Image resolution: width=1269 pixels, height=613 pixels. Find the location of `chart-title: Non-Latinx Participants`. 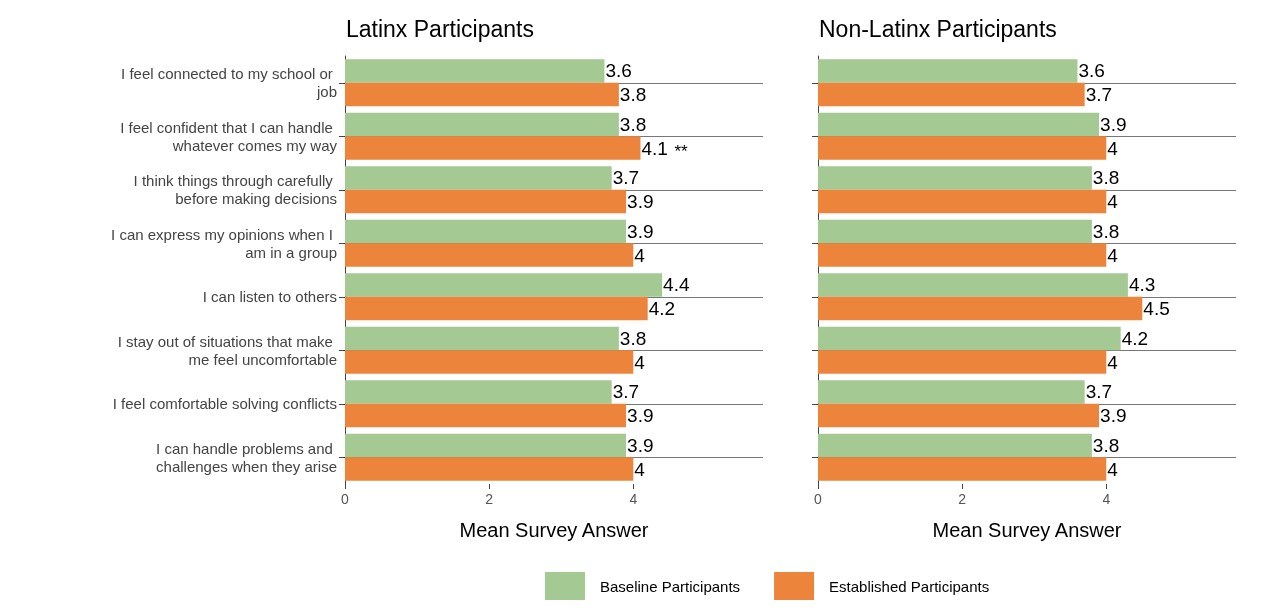

chart-title: Non-Latinx Participants is located at coordinates (938, 28).